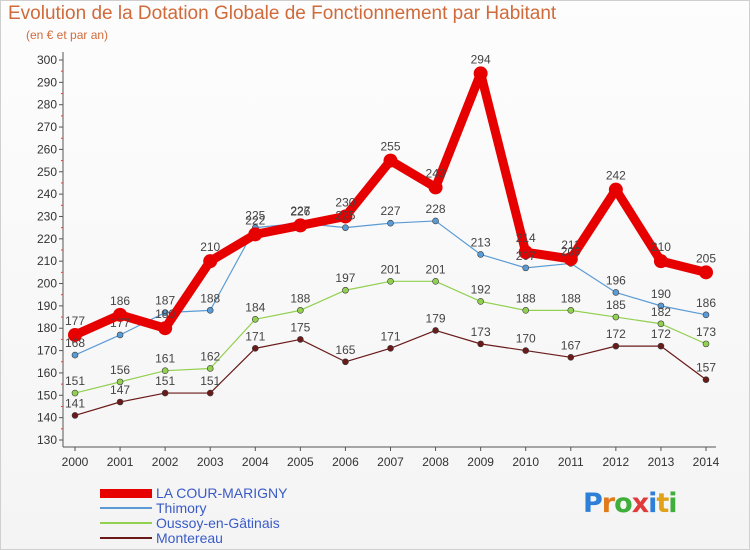  Describe the element at coordinates (345, 278) in the screenshot. I see `data-label: 197` at that location.